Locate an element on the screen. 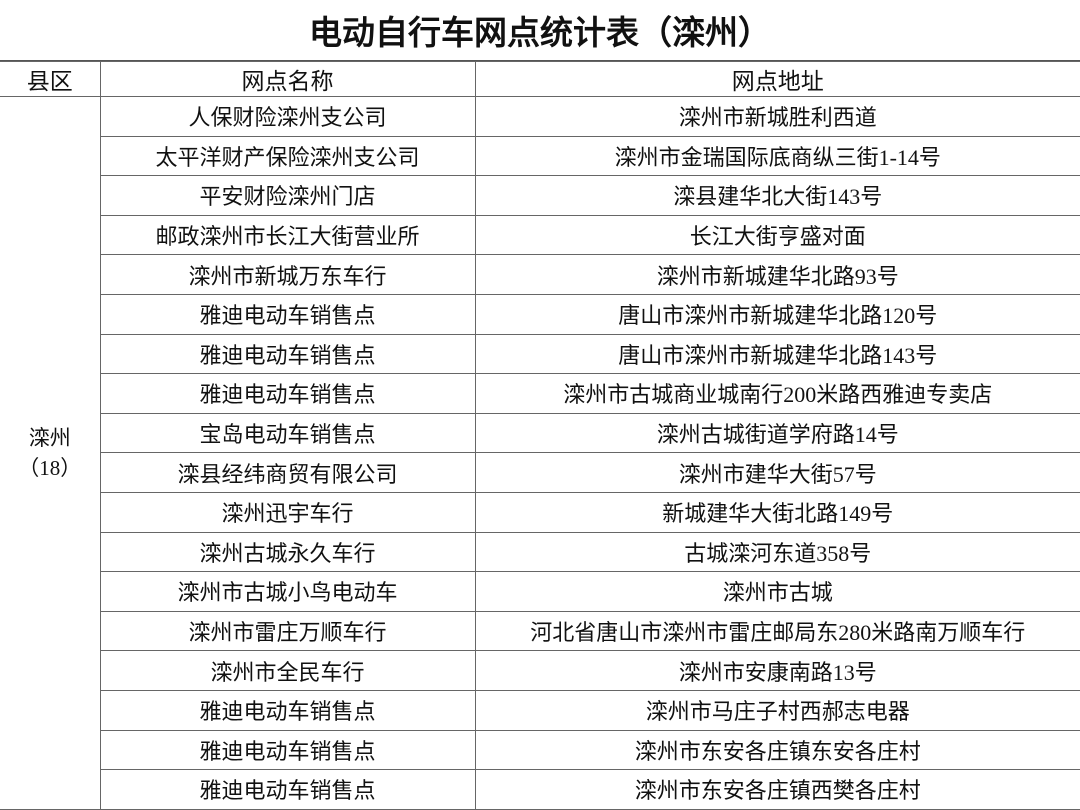  table-row: 邮政滦州市长江大街营业所 长江大街亨盛对面 is located at coordinates (540, 235).